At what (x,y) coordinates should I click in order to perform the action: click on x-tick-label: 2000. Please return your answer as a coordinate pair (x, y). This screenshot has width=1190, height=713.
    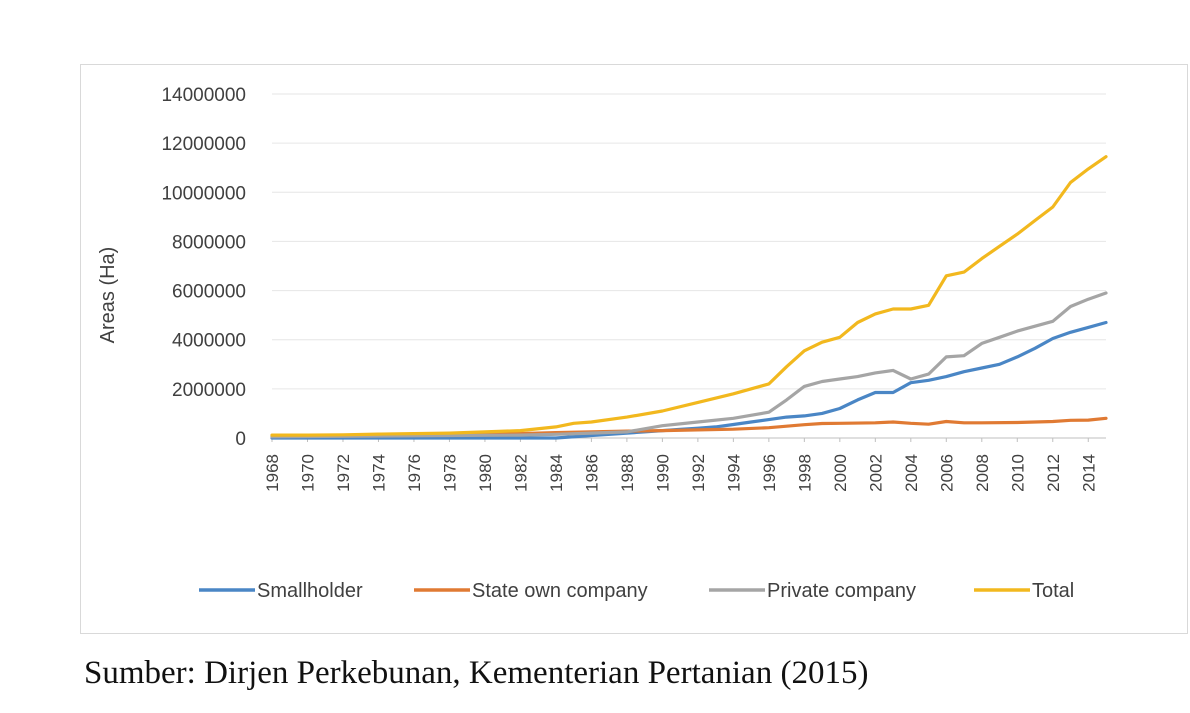
    Looking at the image, I should click on (840, 473).